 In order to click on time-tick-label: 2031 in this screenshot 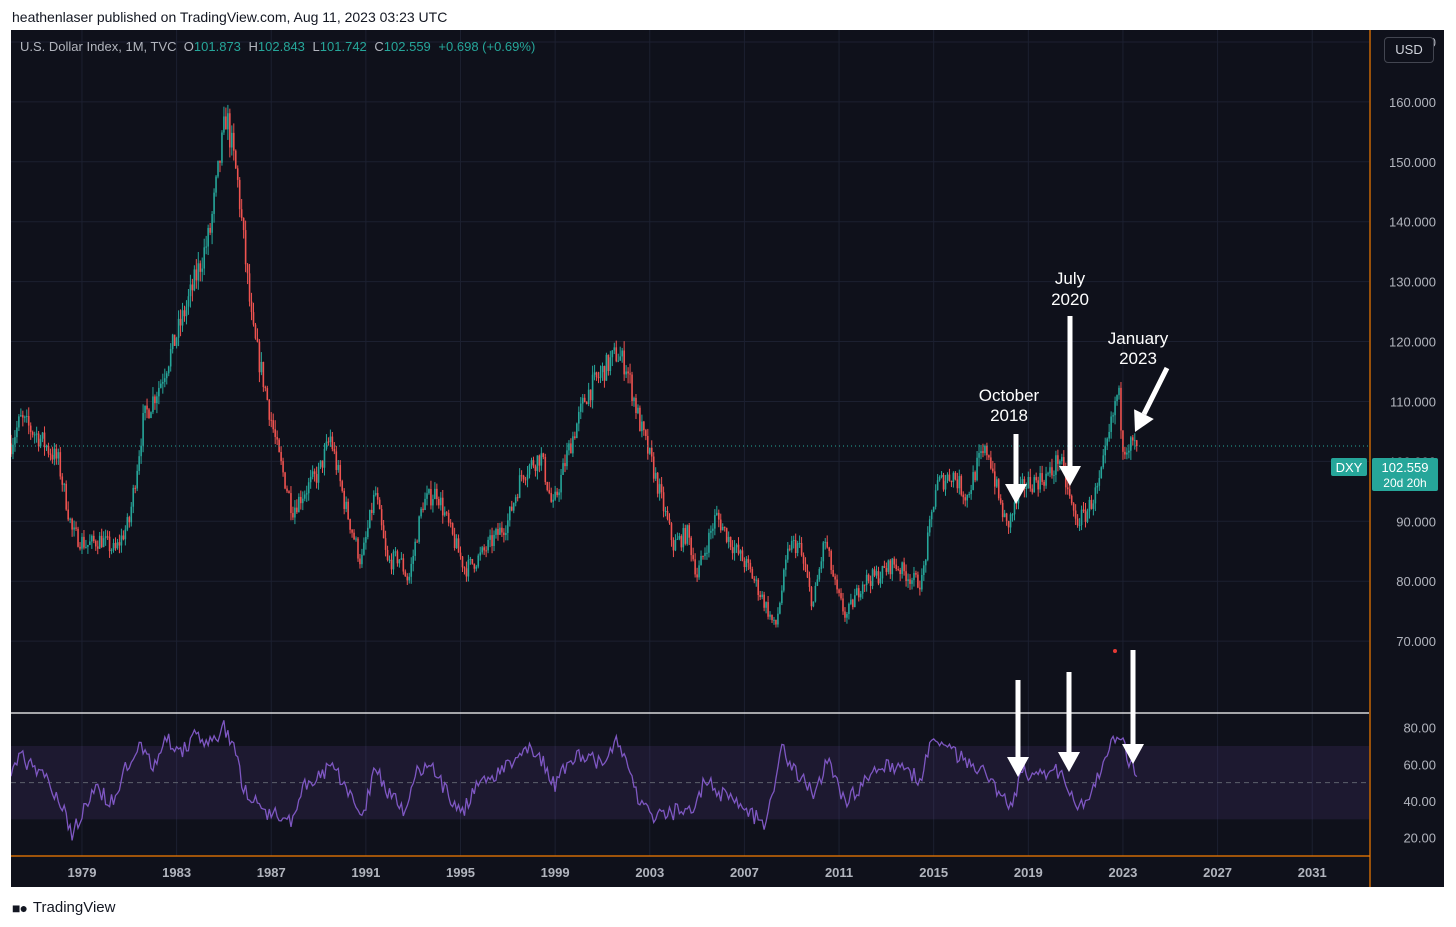, I will do `click(1312, 872)`.